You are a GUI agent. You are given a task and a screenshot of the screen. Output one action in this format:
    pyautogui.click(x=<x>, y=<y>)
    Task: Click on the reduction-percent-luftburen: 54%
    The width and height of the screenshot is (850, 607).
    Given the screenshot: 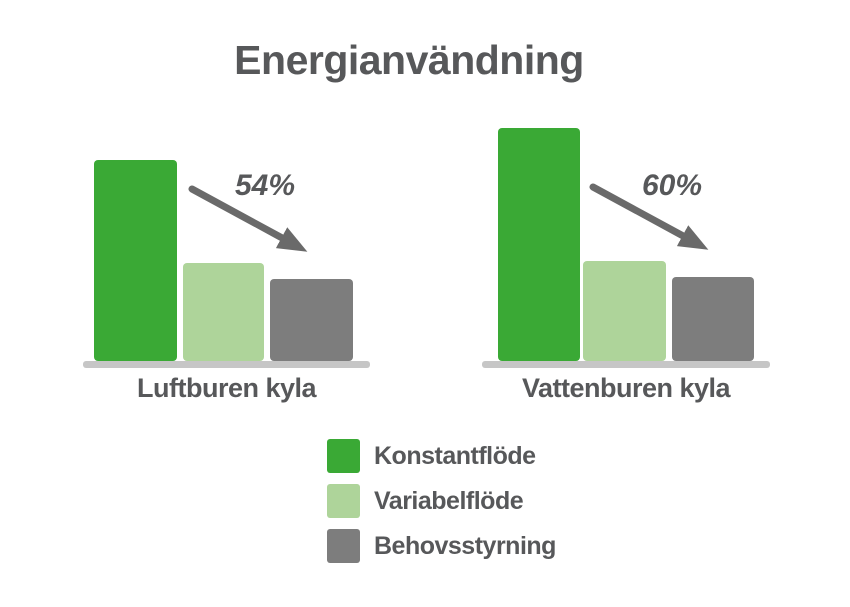 What is the action you would take?
    pyautogui.click(x=265, y=185)
    